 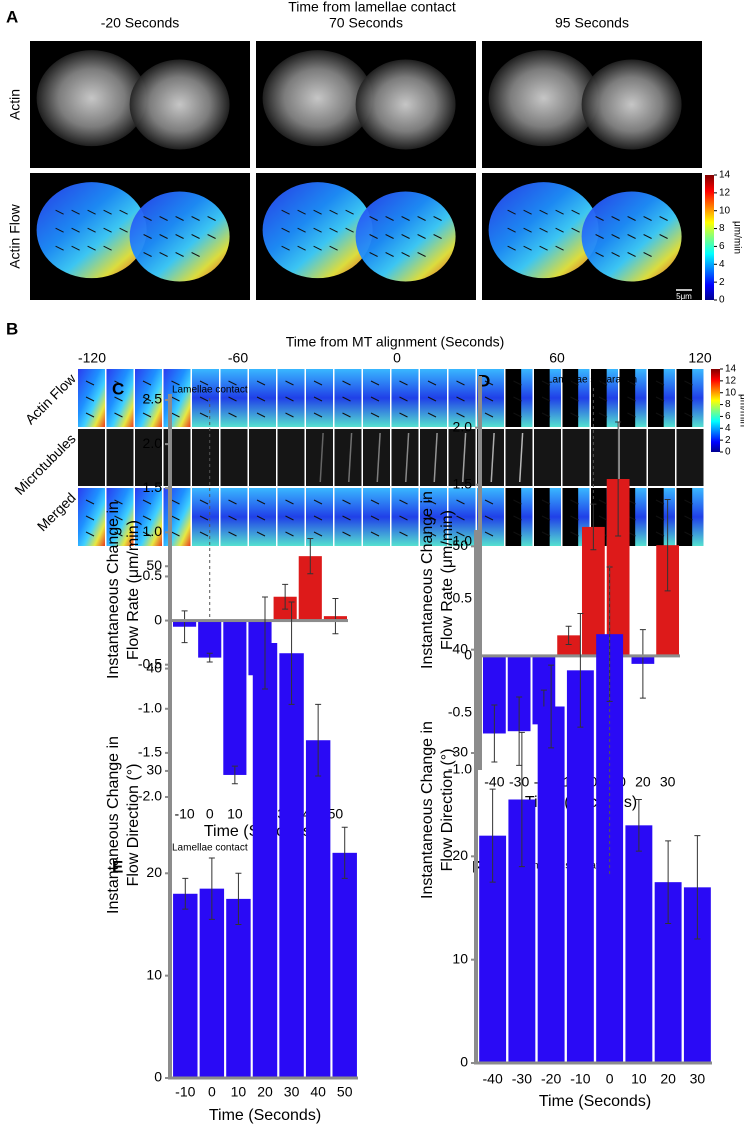 I want to click on x-tick-label: 0, so click(x=610, y=1079).